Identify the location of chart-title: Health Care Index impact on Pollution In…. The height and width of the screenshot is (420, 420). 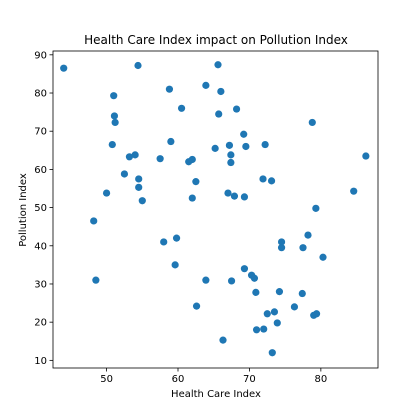
(216, 40).